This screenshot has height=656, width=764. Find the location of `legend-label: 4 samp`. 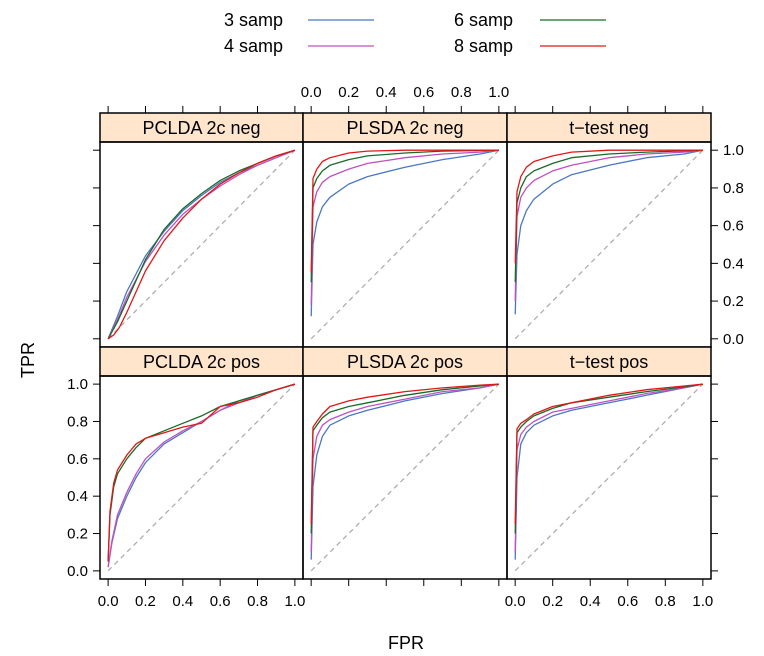

legend-label: 4 samp is located at coordinates (253, 46).